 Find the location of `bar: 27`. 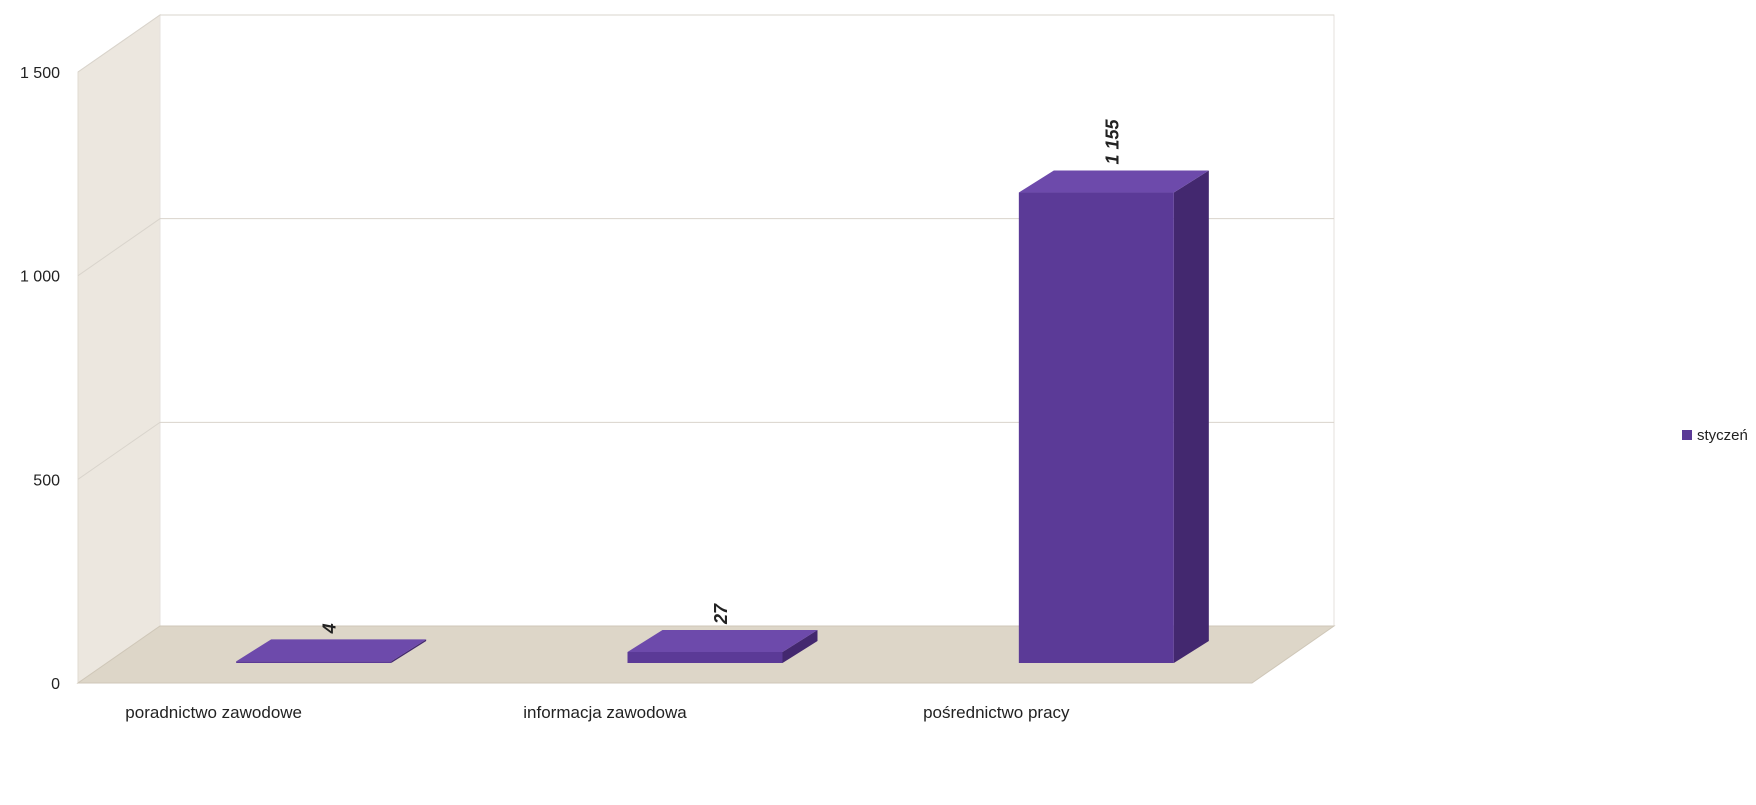

bar: 27 is located at coordinates (722, 633).